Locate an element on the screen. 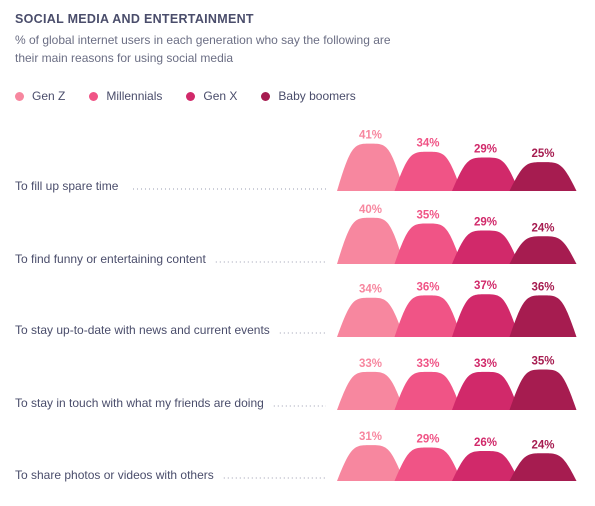 Image resolution: width=595 pixels, height=506 pixels. data-label: 25% is located at coordinates (542, 154).